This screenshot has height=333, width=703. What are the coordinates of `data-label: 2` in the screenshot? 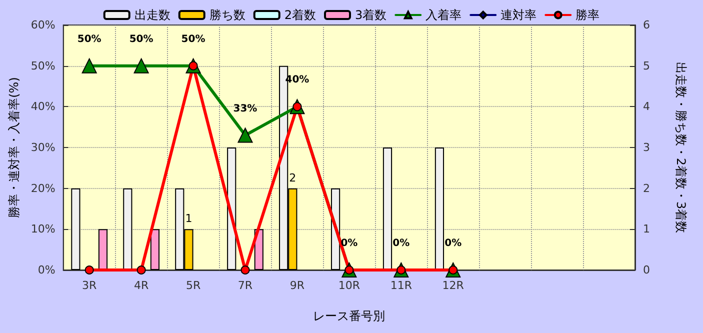 It's located at (292, 177).